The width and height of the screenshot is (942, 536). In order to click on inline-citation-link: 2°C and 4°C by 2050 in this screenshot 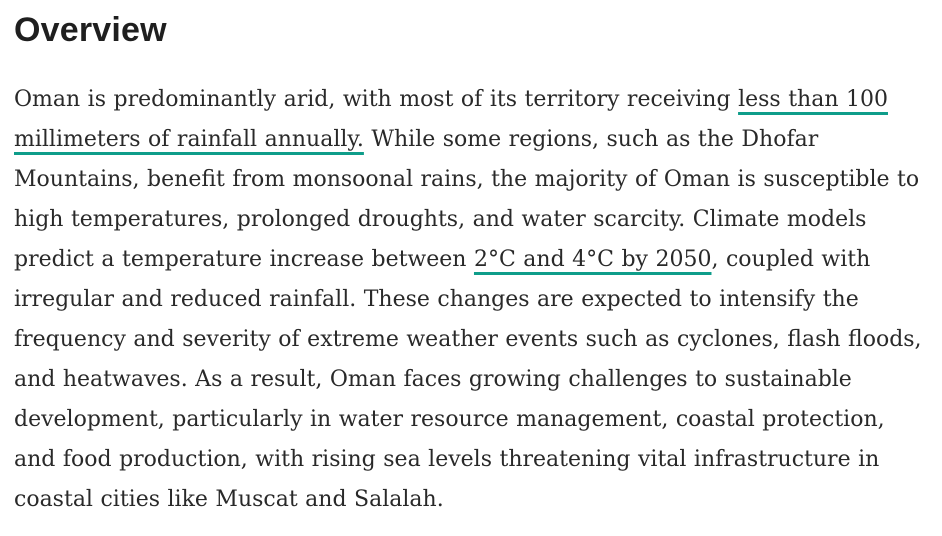, I will do `click(592, 259)`.